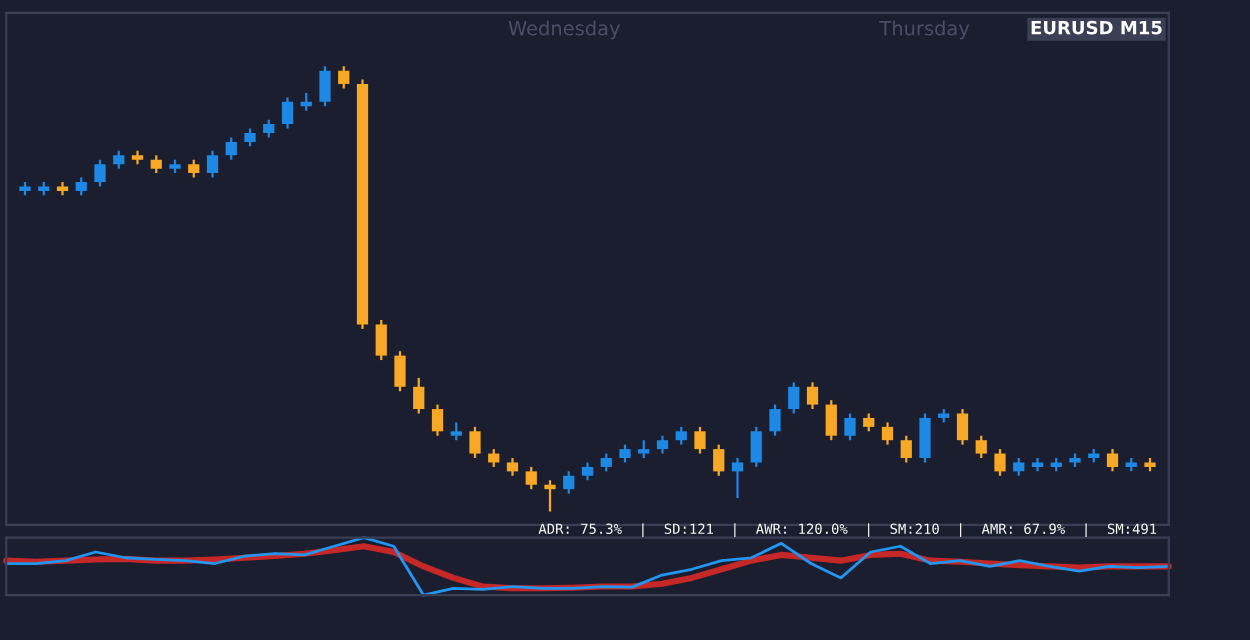 This screenshot has width=1250, height=640. What do you see at coordinates (564, 30) in the screenshot?
I see `text: Wednesday` at bounding box center [564, 30].